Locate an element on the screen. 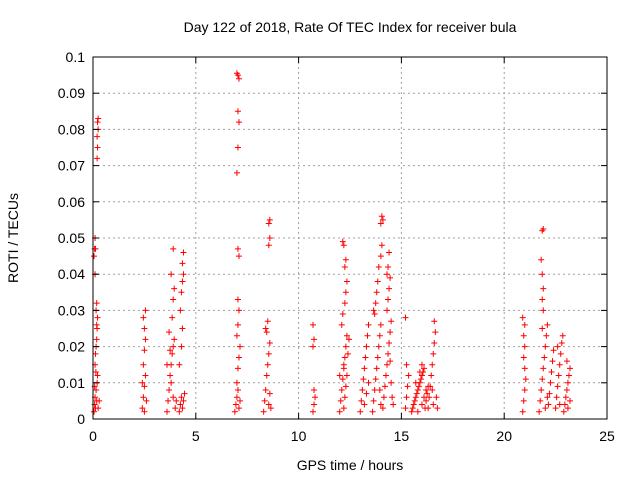 The image size is (640, 480). y-tick-label: 0.1 is located at coordinates (76, 57).